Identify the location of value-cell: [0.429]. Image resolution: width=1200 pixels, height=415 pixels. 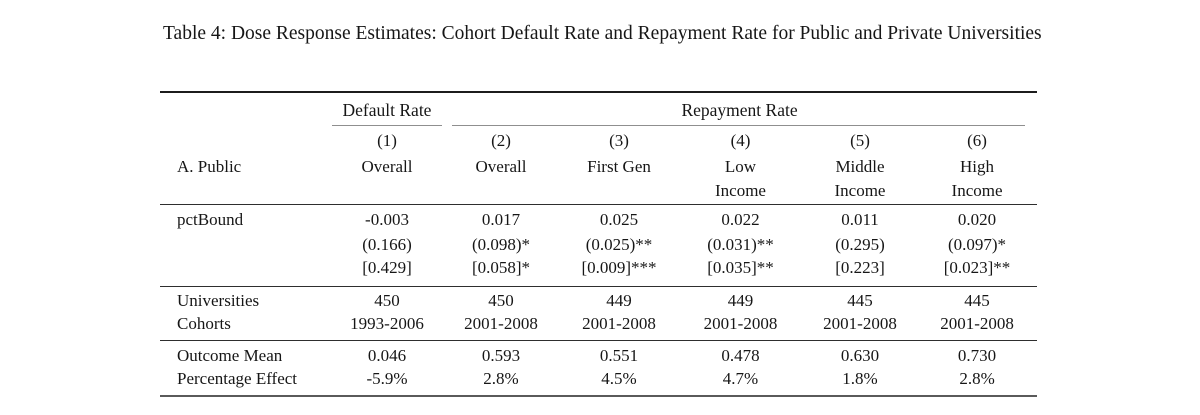
(387, 272).